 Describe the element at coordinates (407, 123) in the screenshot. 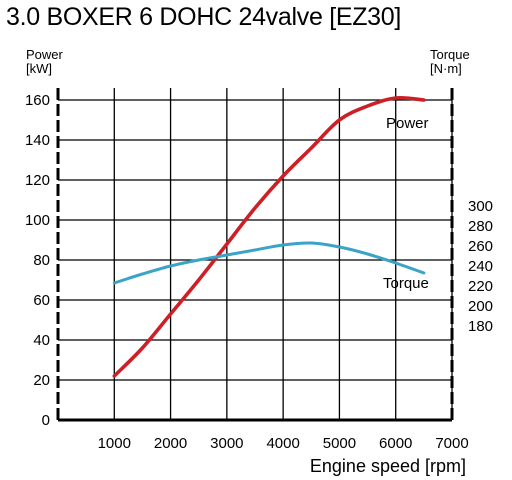

I see `series-label-power: Power` at that location.